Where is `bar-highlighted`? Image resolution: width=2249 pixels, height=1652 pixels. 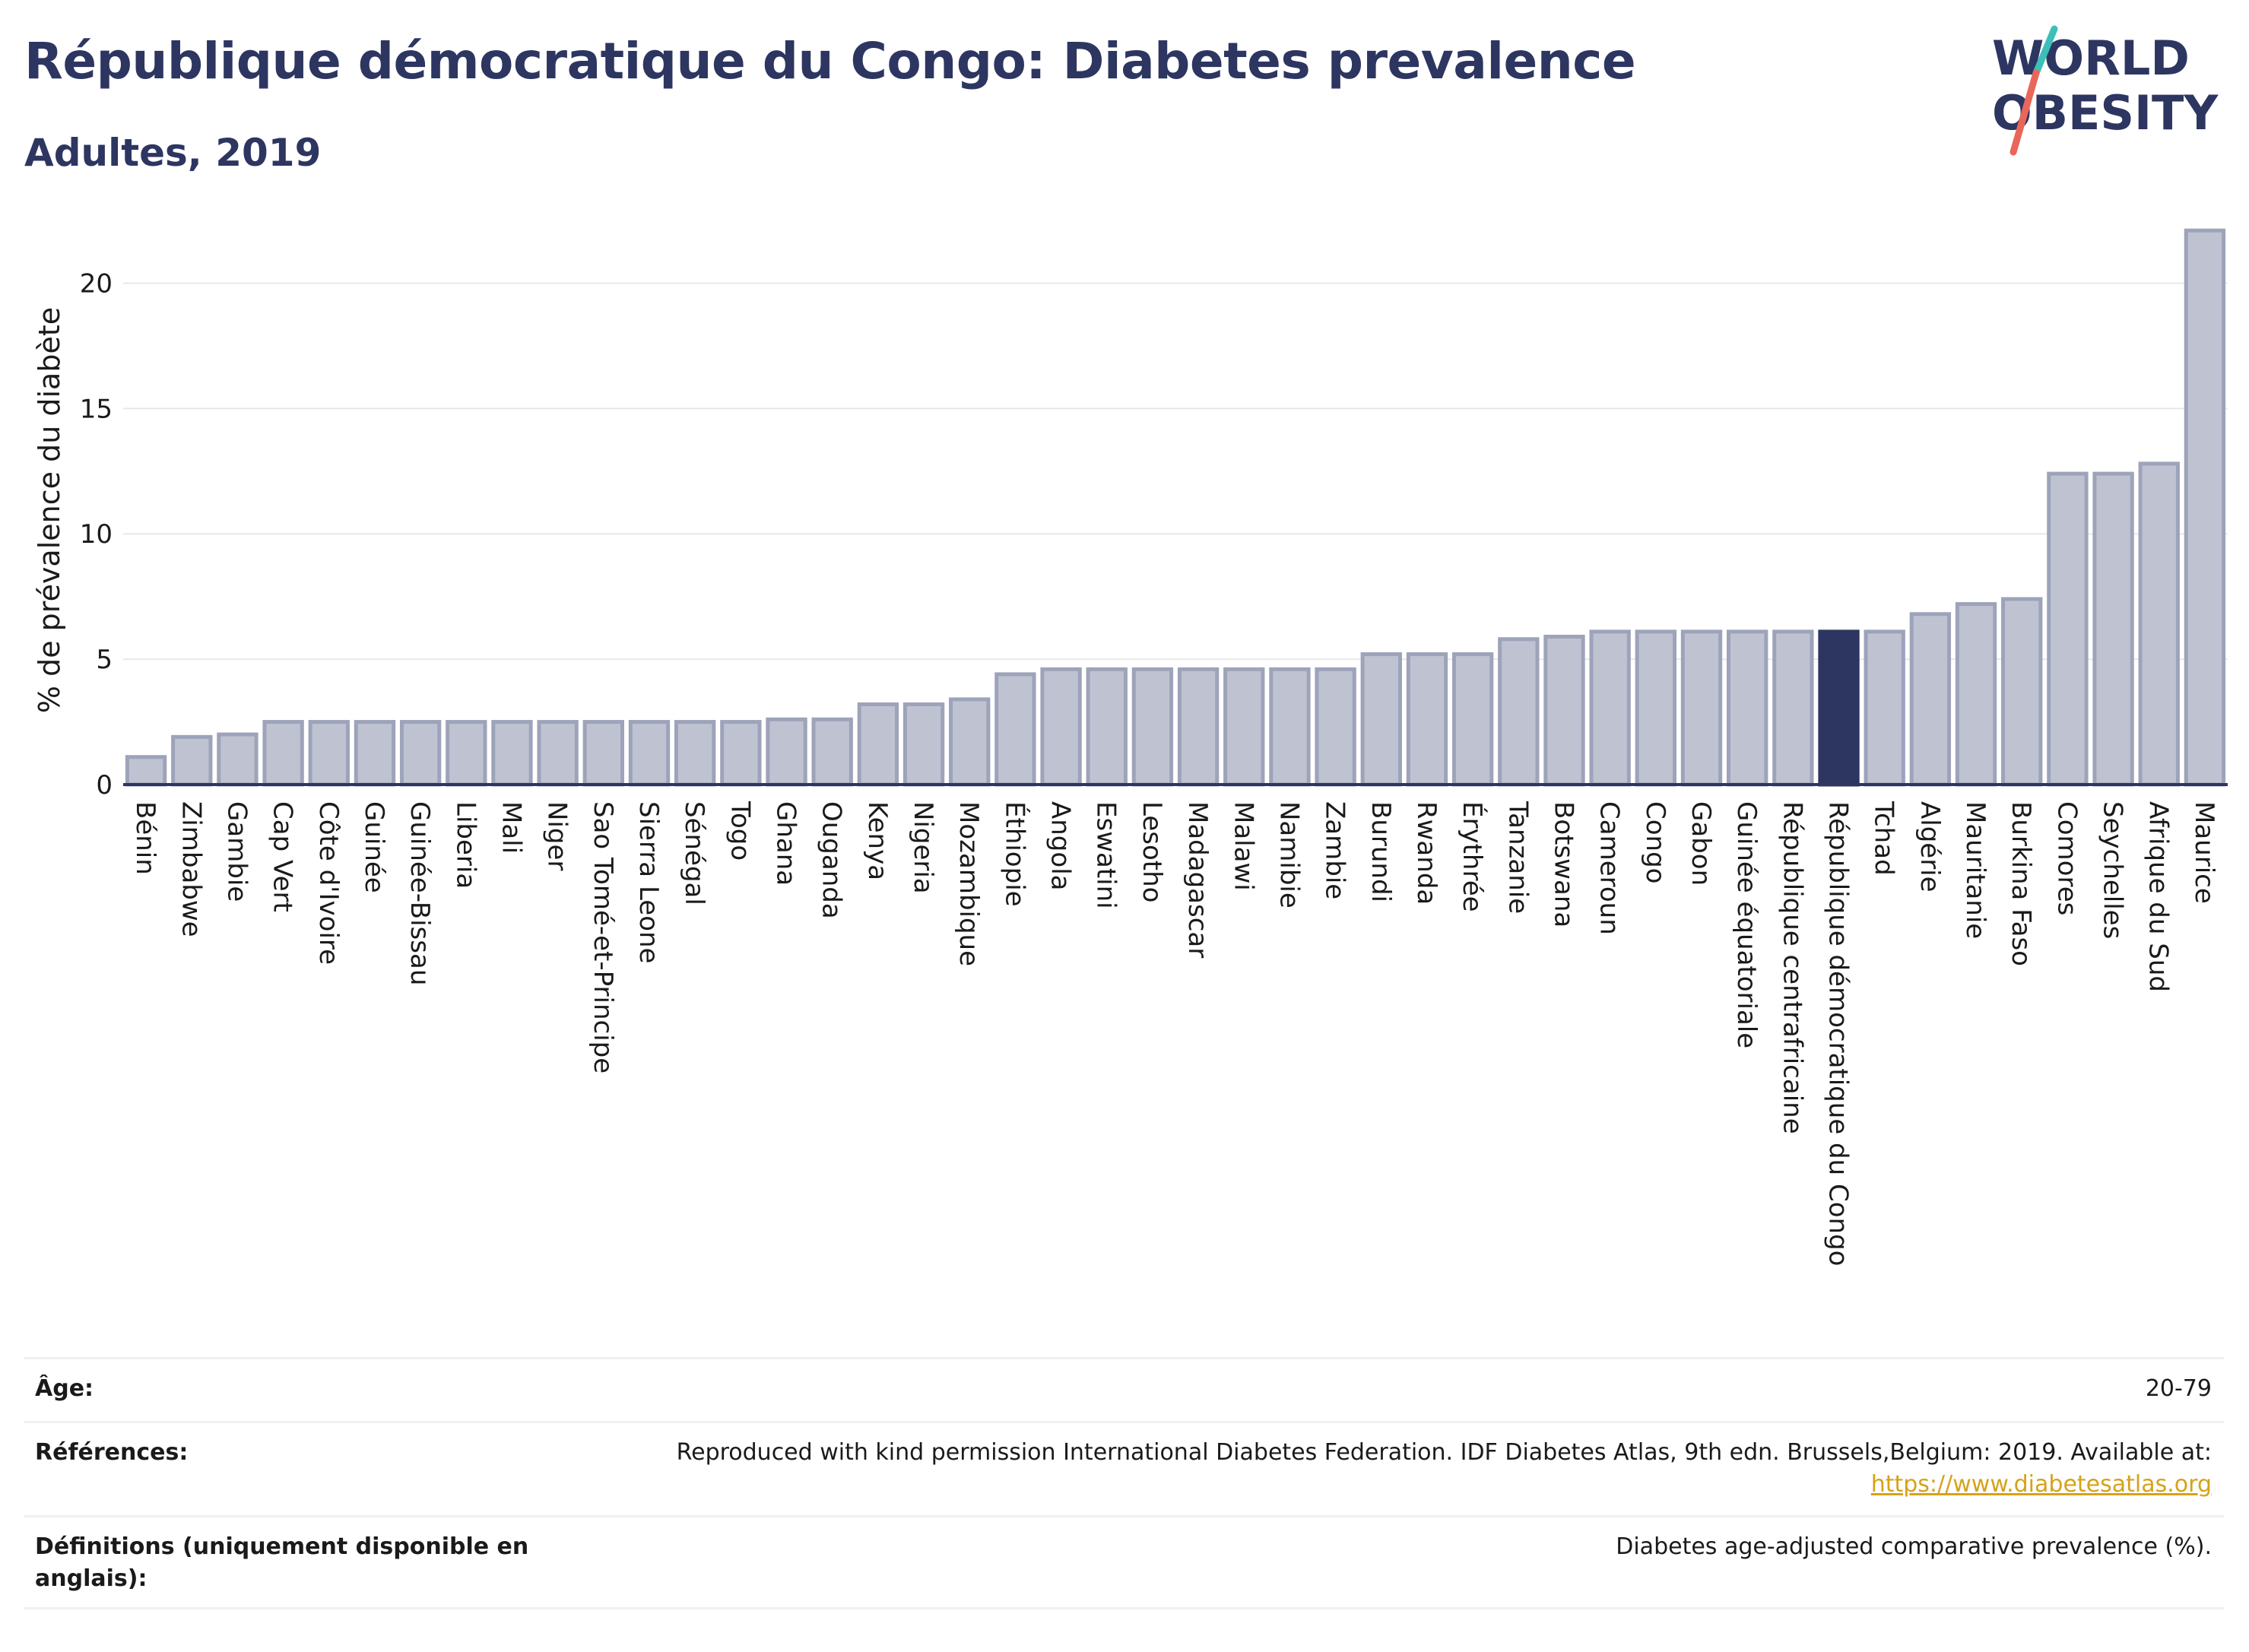
bar-highlighted is located at coordinates (1839, 708).